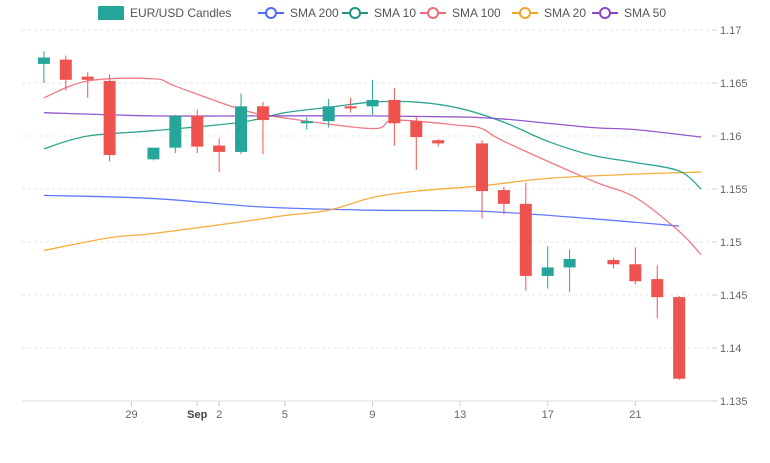 This screenshot has width=770, height=463. I want to click on legend-item-candles: EUR/USD Candles, so click(164, 13).